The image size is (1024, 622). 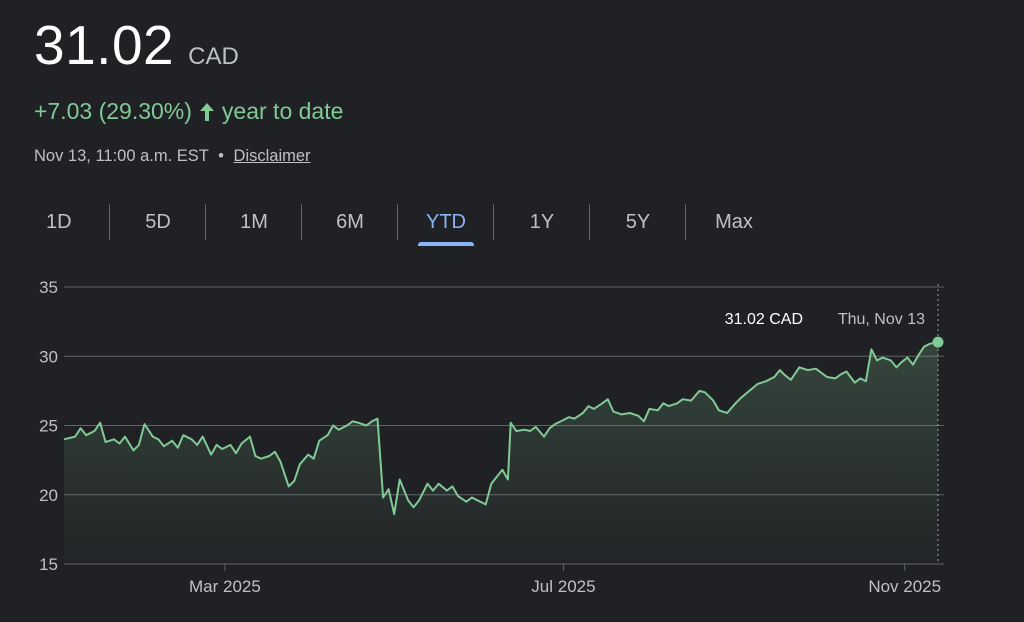 What do you see at coordinates (272, 156) in the screenshot?
I see `disclaimer-link: Disclaimer` at bounding box center [272, 156].